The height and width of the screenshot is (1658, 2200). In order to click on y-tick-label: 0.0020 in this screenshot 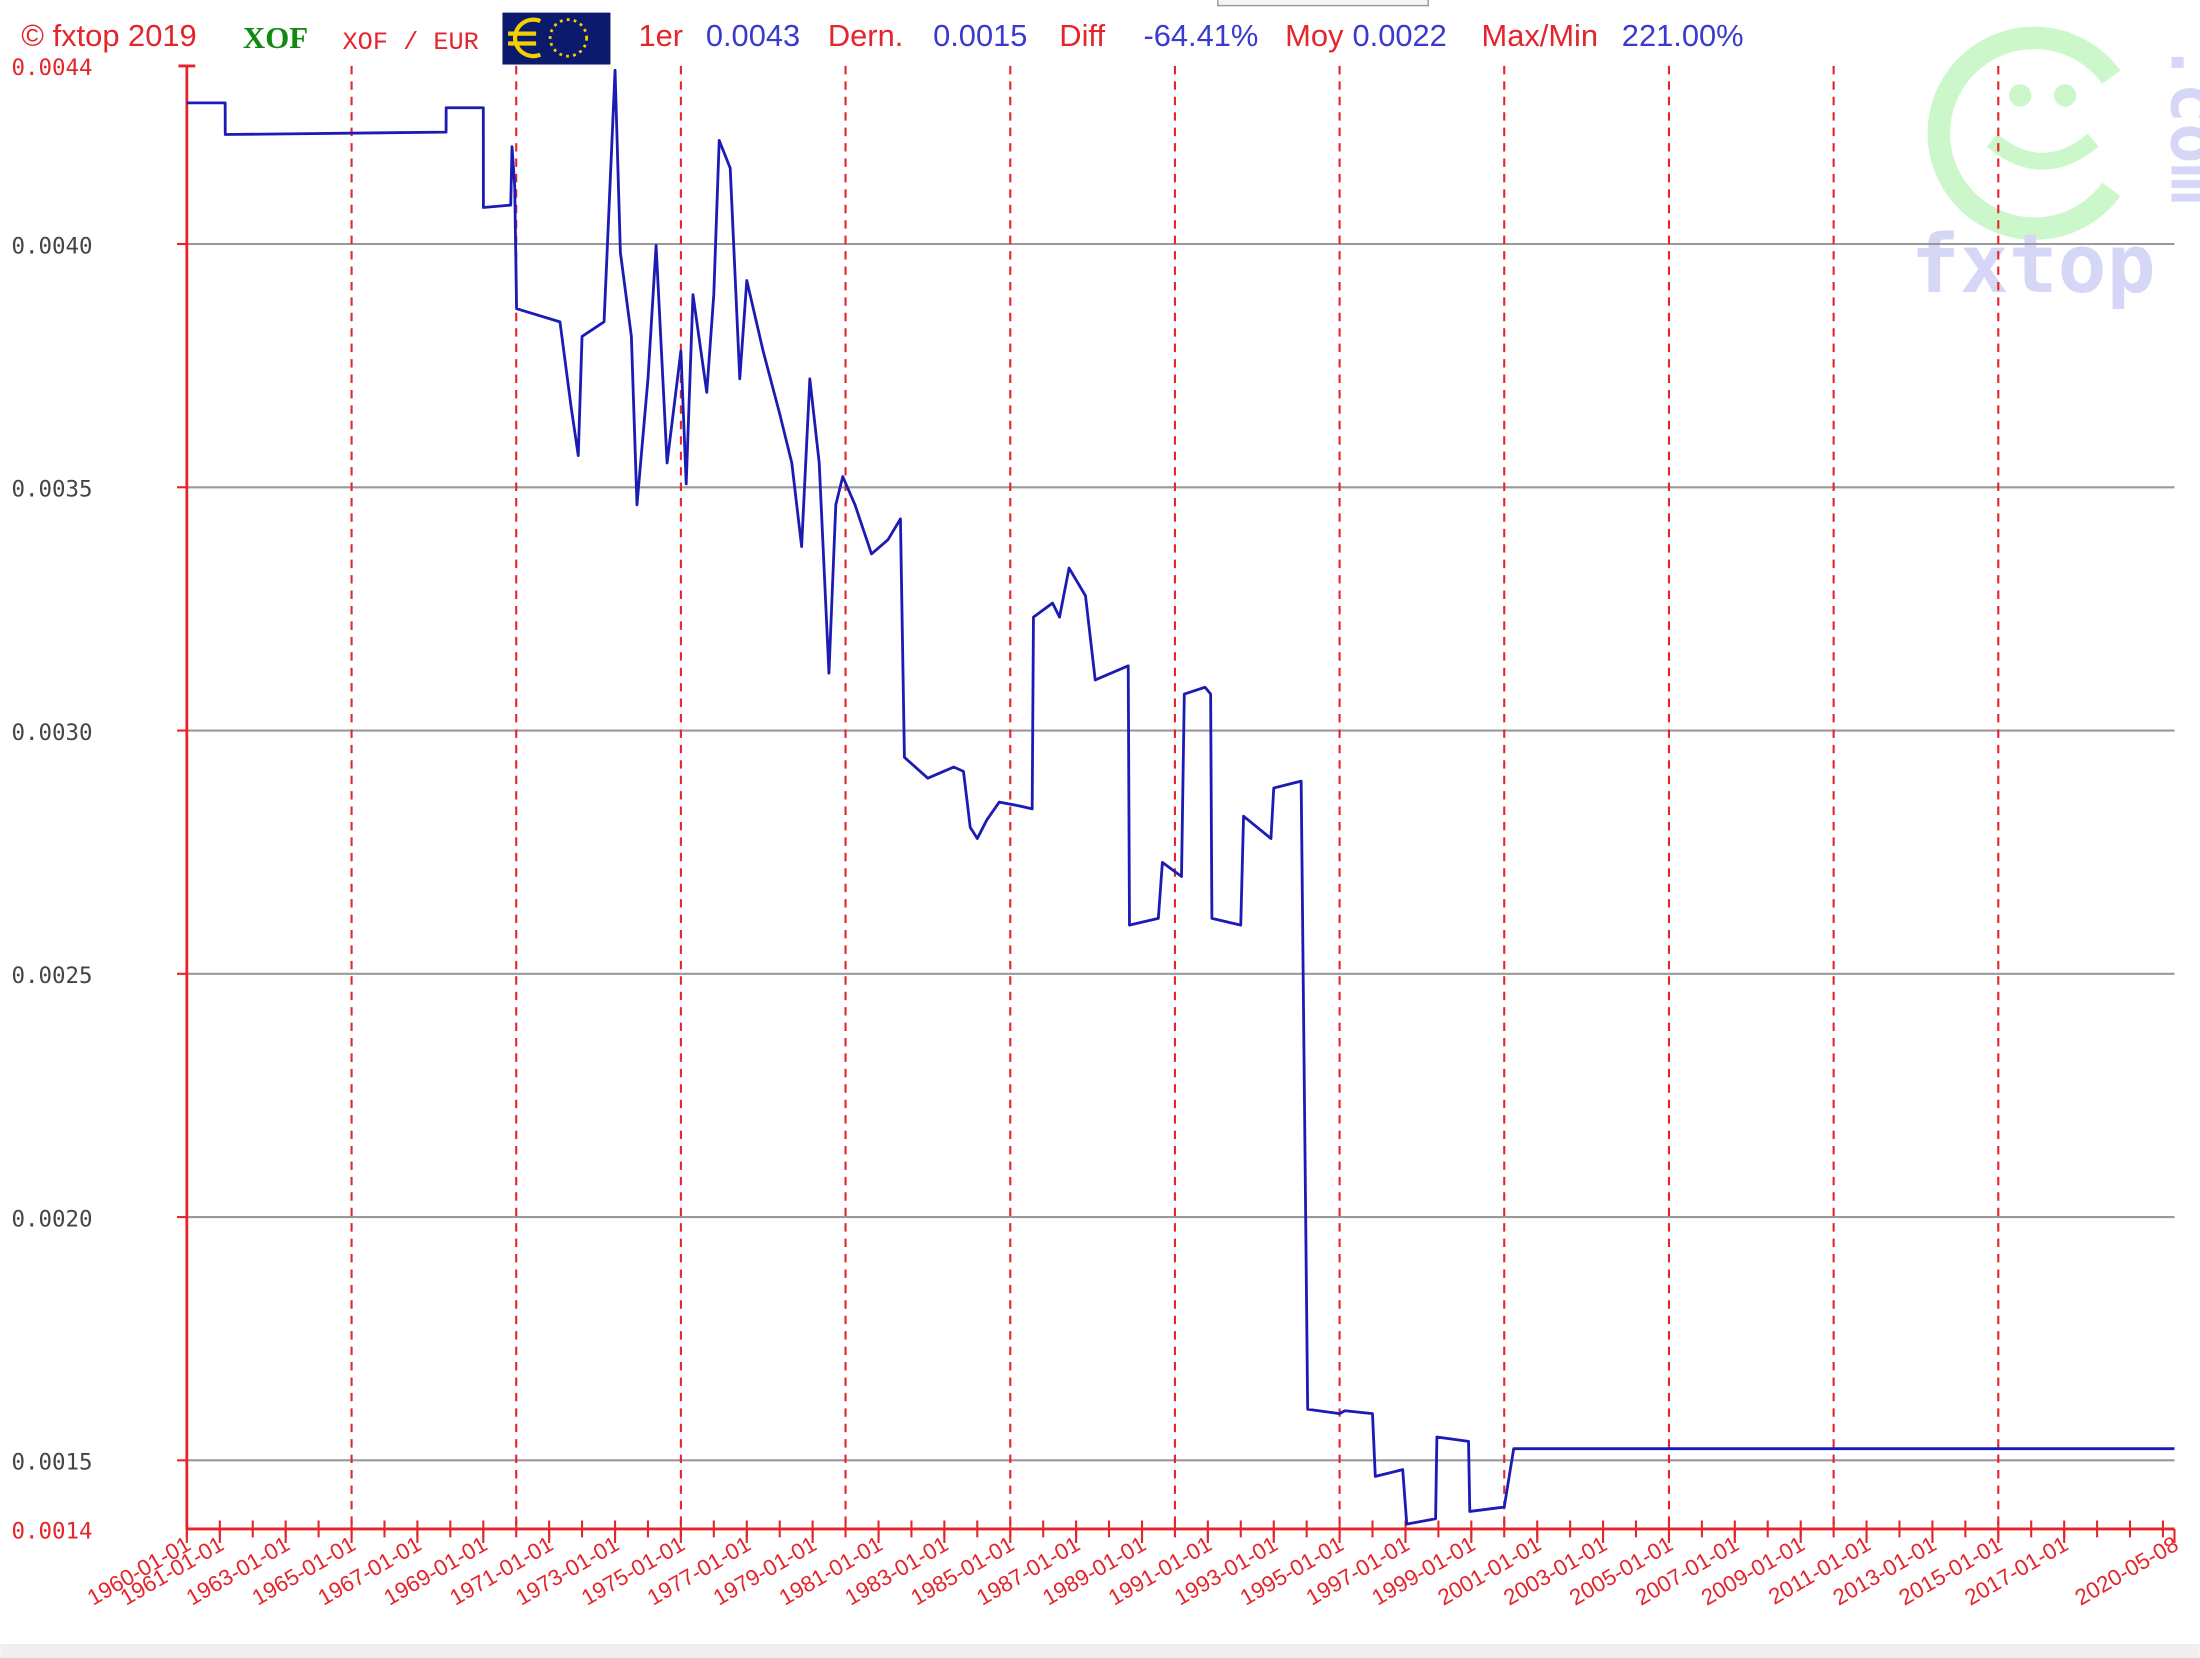, I will do `click(51, 1219)`.